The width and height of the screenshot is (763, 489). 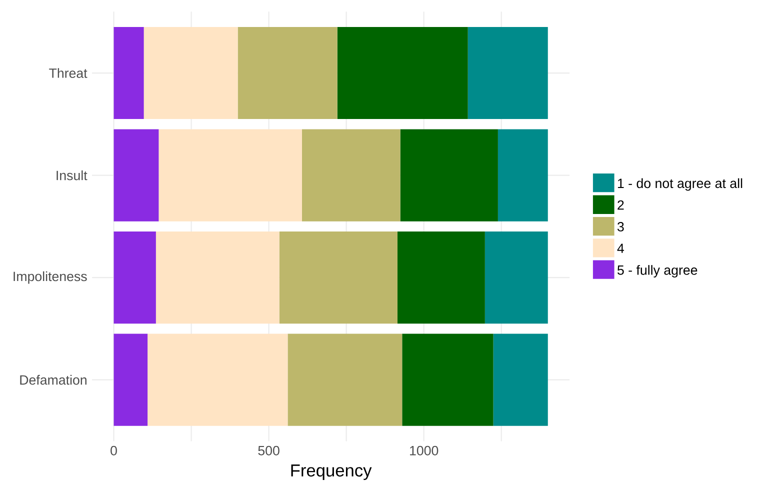 What do you see at coordinates (658, 271) in the screenshot?
I see `legend-label: 5 - fully agree` at bounding box center [658, 271].